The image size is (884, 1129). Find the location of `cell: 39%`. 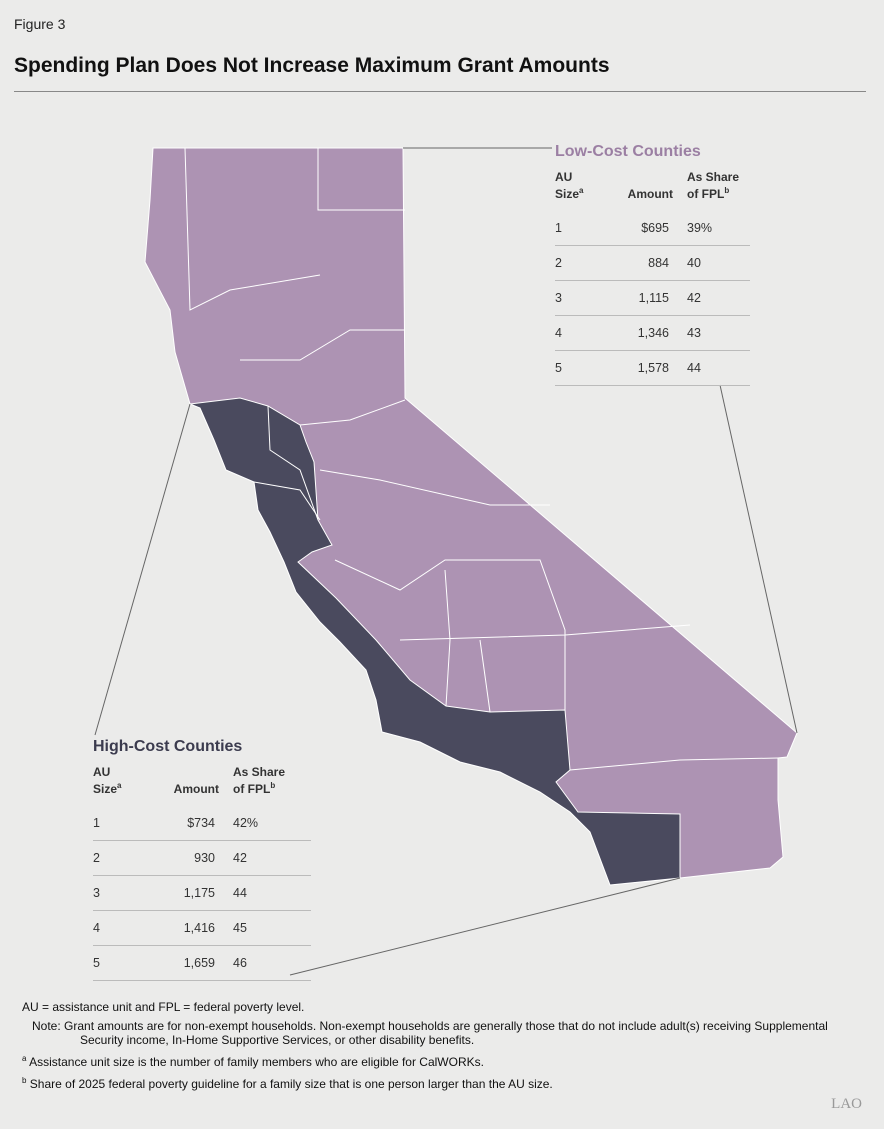

cell: 39% is located at coordinates (718, 228).